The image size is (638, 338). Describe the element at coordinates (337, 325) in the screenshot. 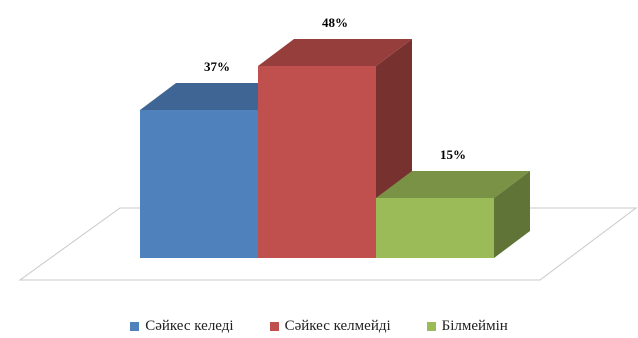

I see `legend-label-1: Сәйкес келмейді` at that location.